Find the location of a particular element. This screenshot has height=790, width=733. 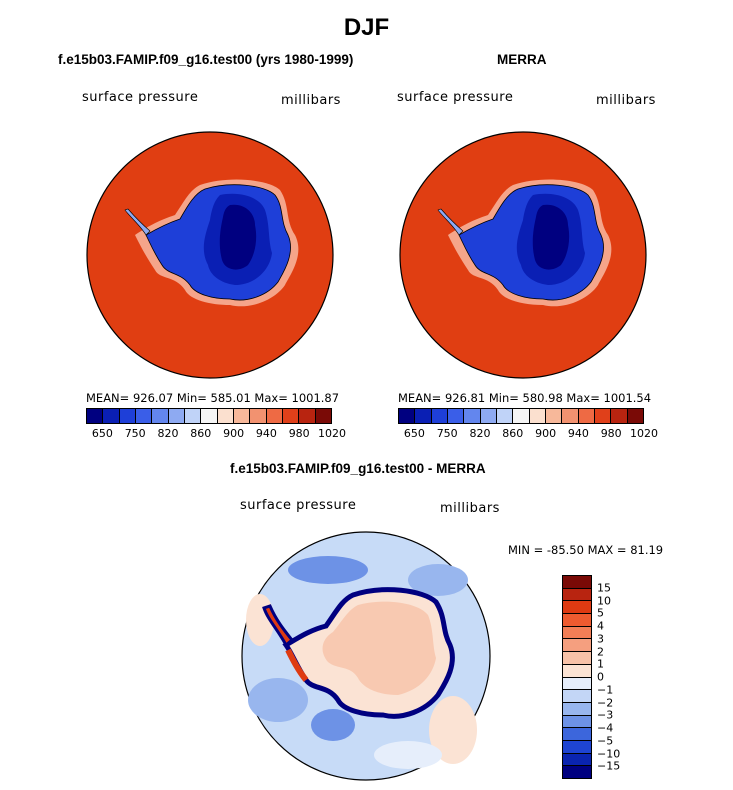

colorbar-tick-label: −2 is located at coordinates (605, 702).